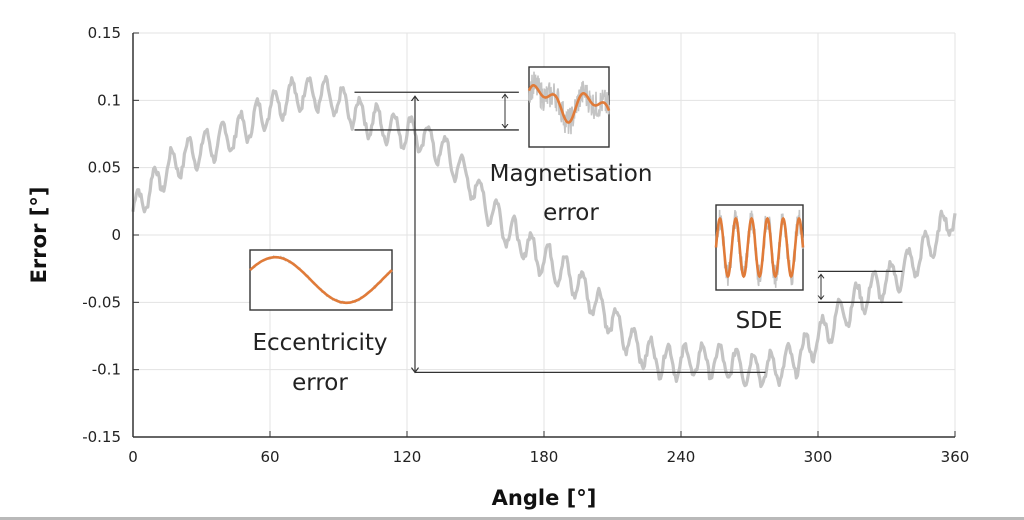  What do you see at coordinates (571, 213) in the screenshot?
I see `magnetisation-label-line2: error` at bounding box center [571, 213].